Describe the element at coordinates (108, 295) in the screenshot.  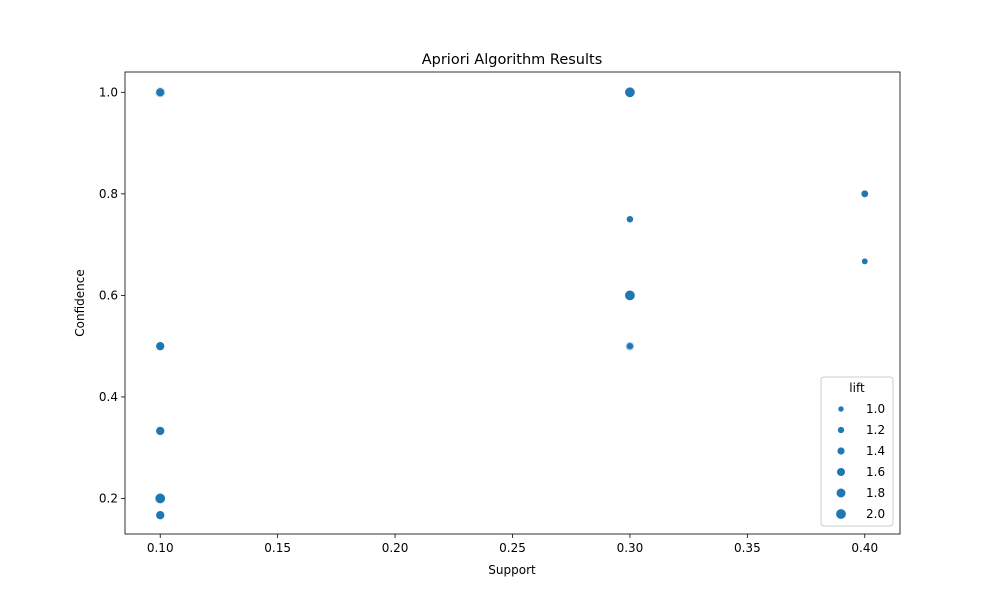
I see `y-tick-label: 0.6` at that location.